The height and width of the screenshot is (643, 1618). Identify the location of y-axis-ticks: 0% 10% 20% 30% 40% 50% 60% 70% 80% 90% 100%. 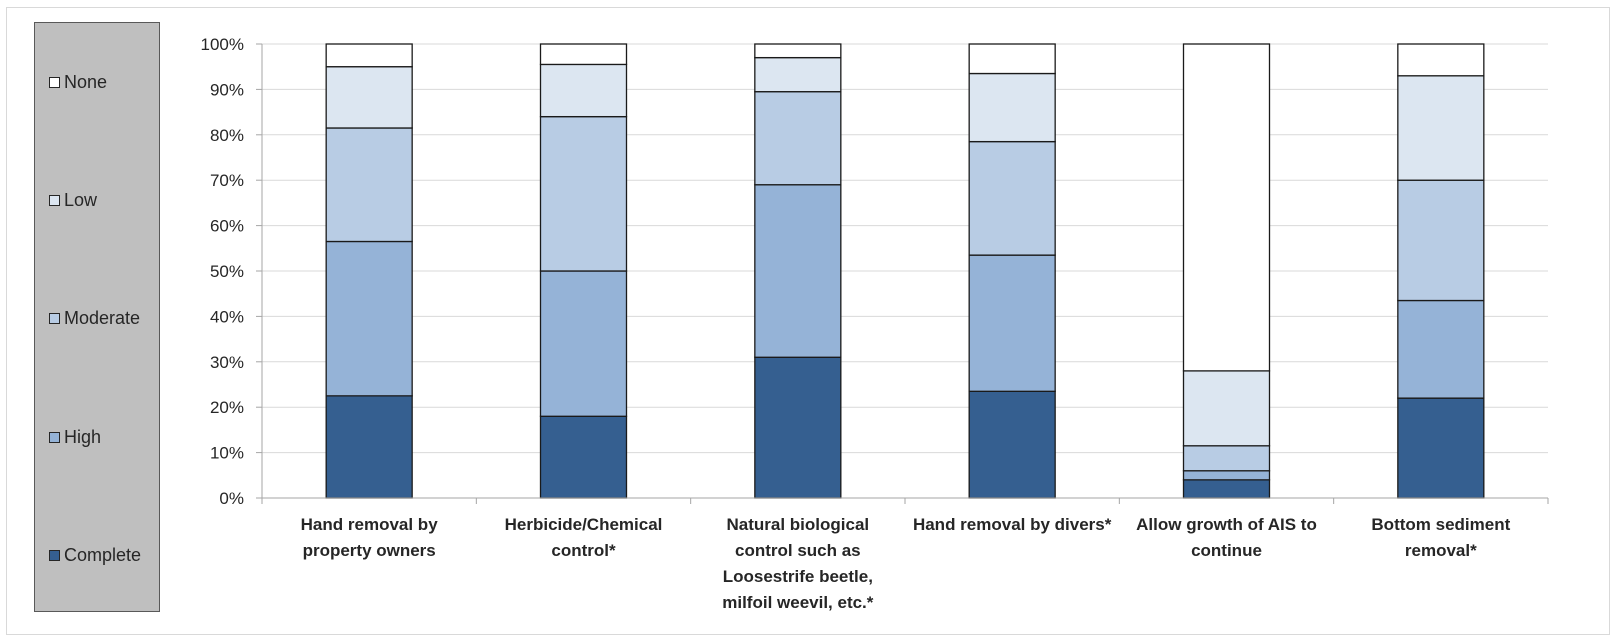
(231, 271).